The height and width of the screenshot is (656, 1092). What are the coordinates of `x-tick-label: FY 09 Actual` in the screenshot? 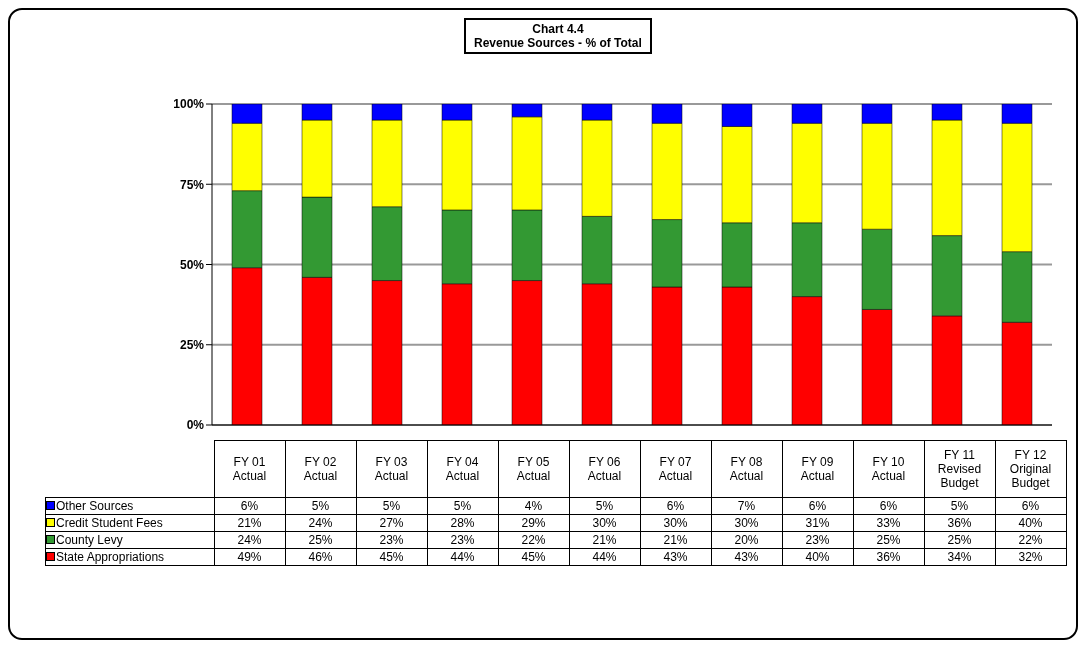 It's located at (817, 469).